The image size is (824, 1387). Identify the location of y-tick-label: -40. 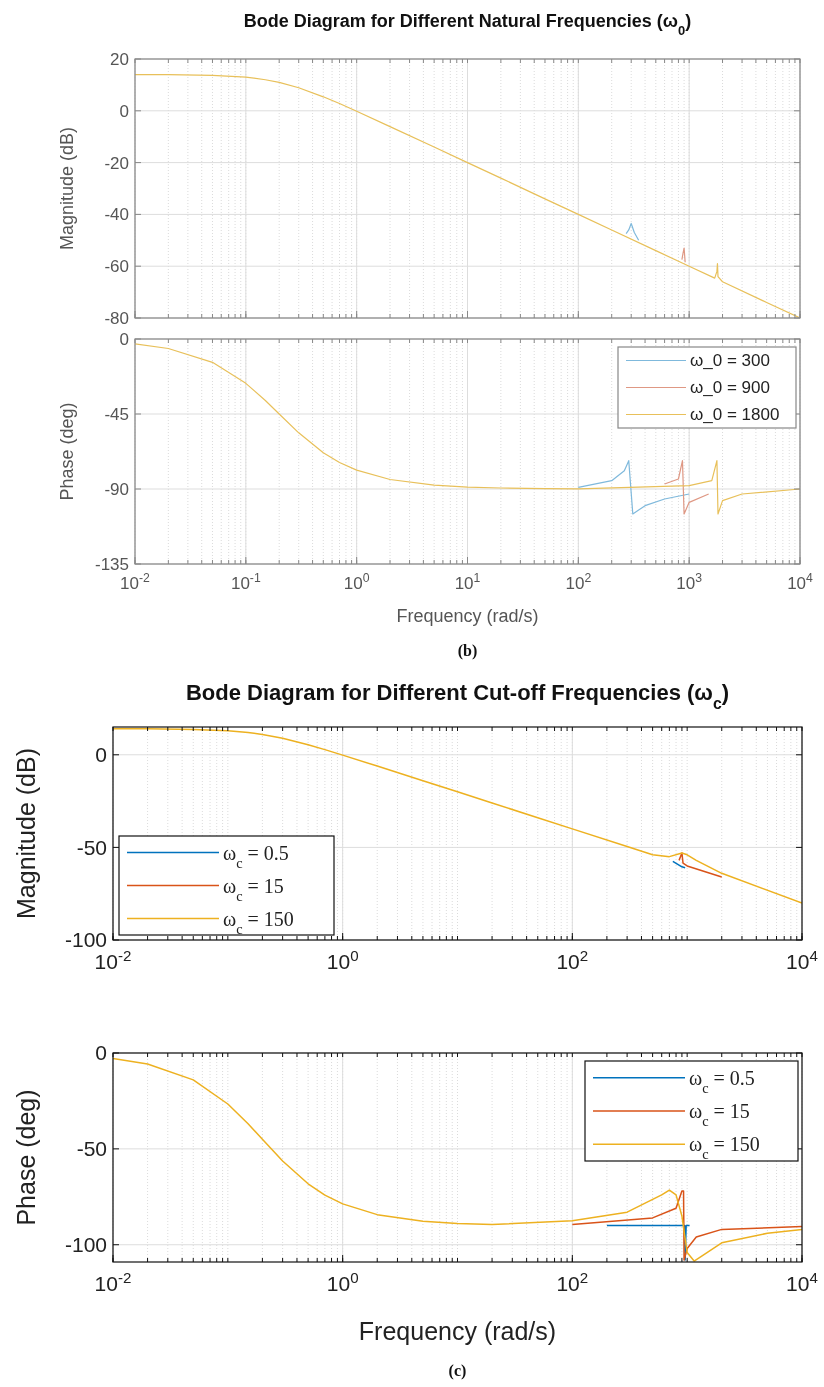
(116, 215).